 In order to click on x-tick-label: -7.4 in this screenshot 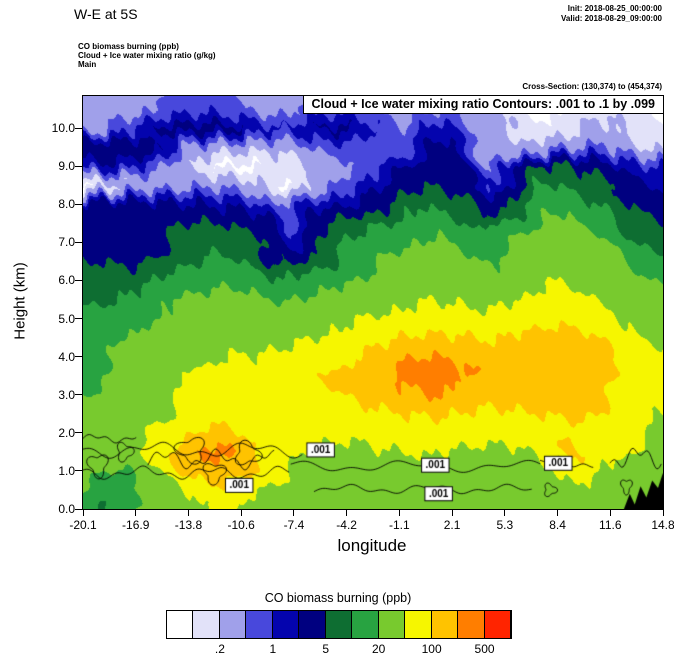, I will do `click(294, 525)`.